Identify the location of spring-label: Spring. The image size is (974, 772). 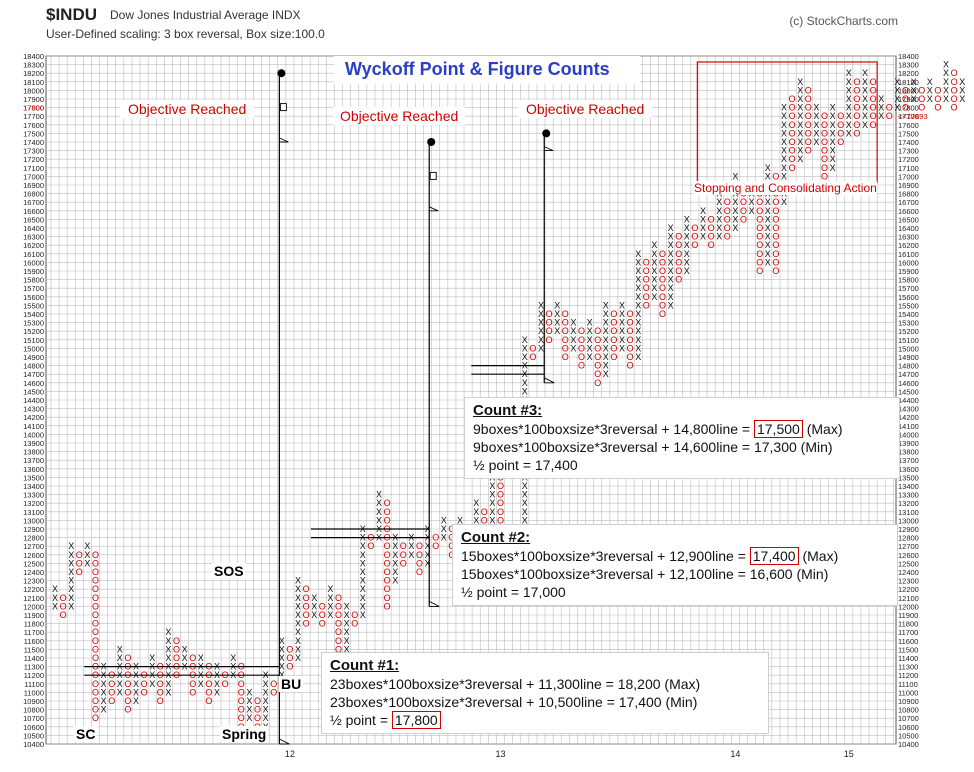
(244, 734).